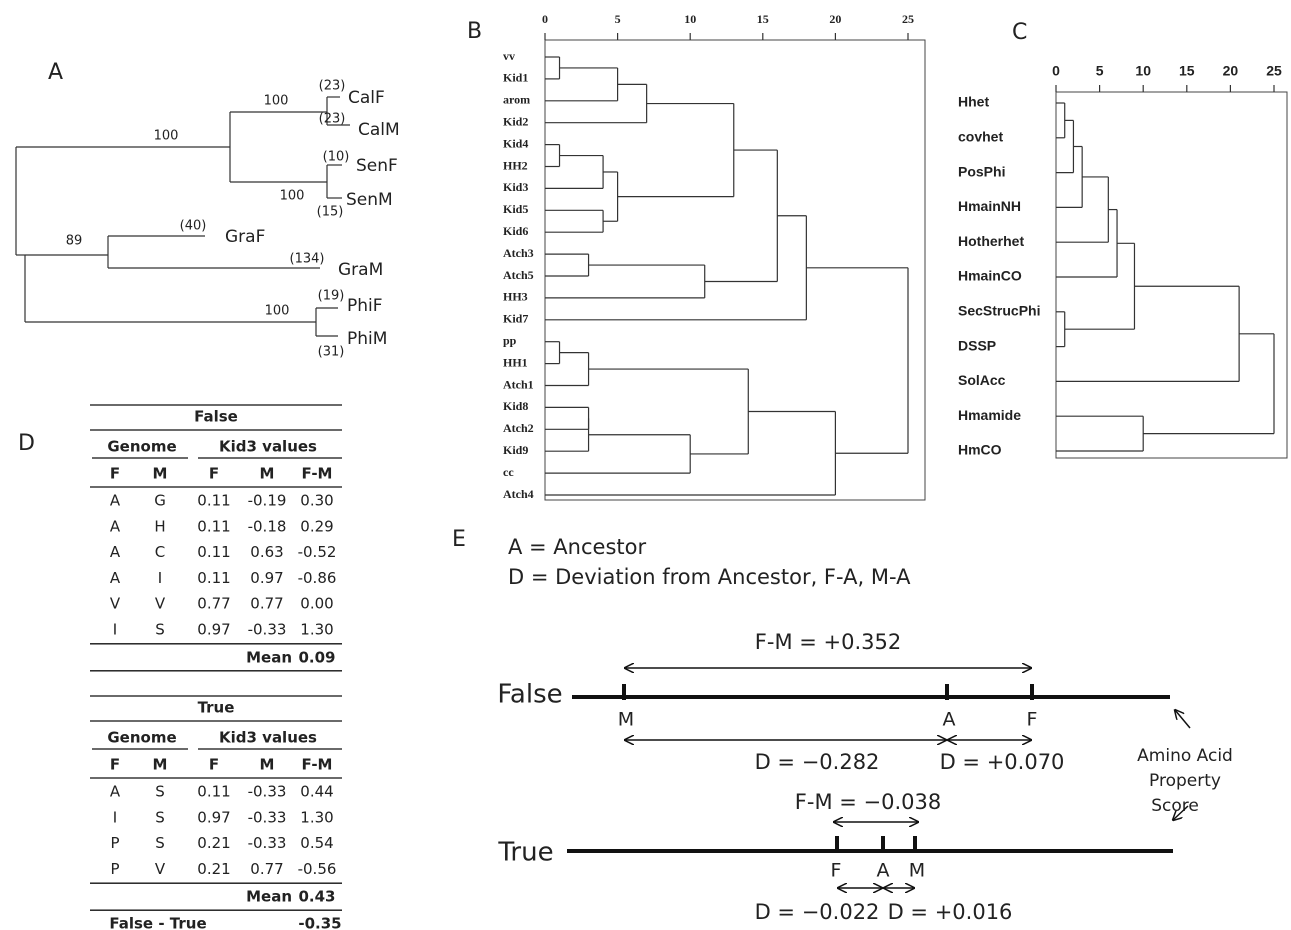 The width and height of the screenshot is (1291, 930). I want to click on cell: -0.52, so click(317, 552).